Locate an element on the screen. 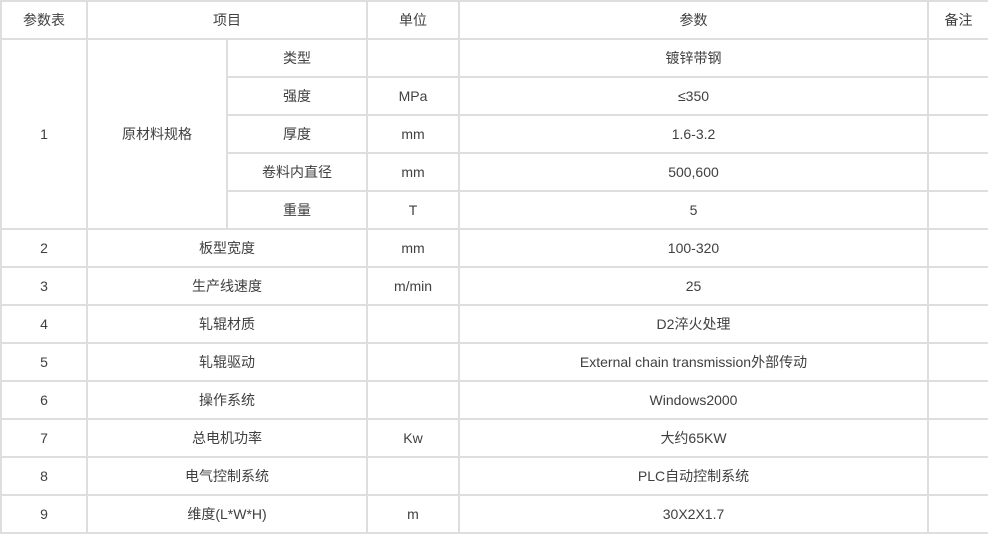 The width and height of the screenshot is (988, 534). param-cell: ≤350 is located at coordinates (693, 96).